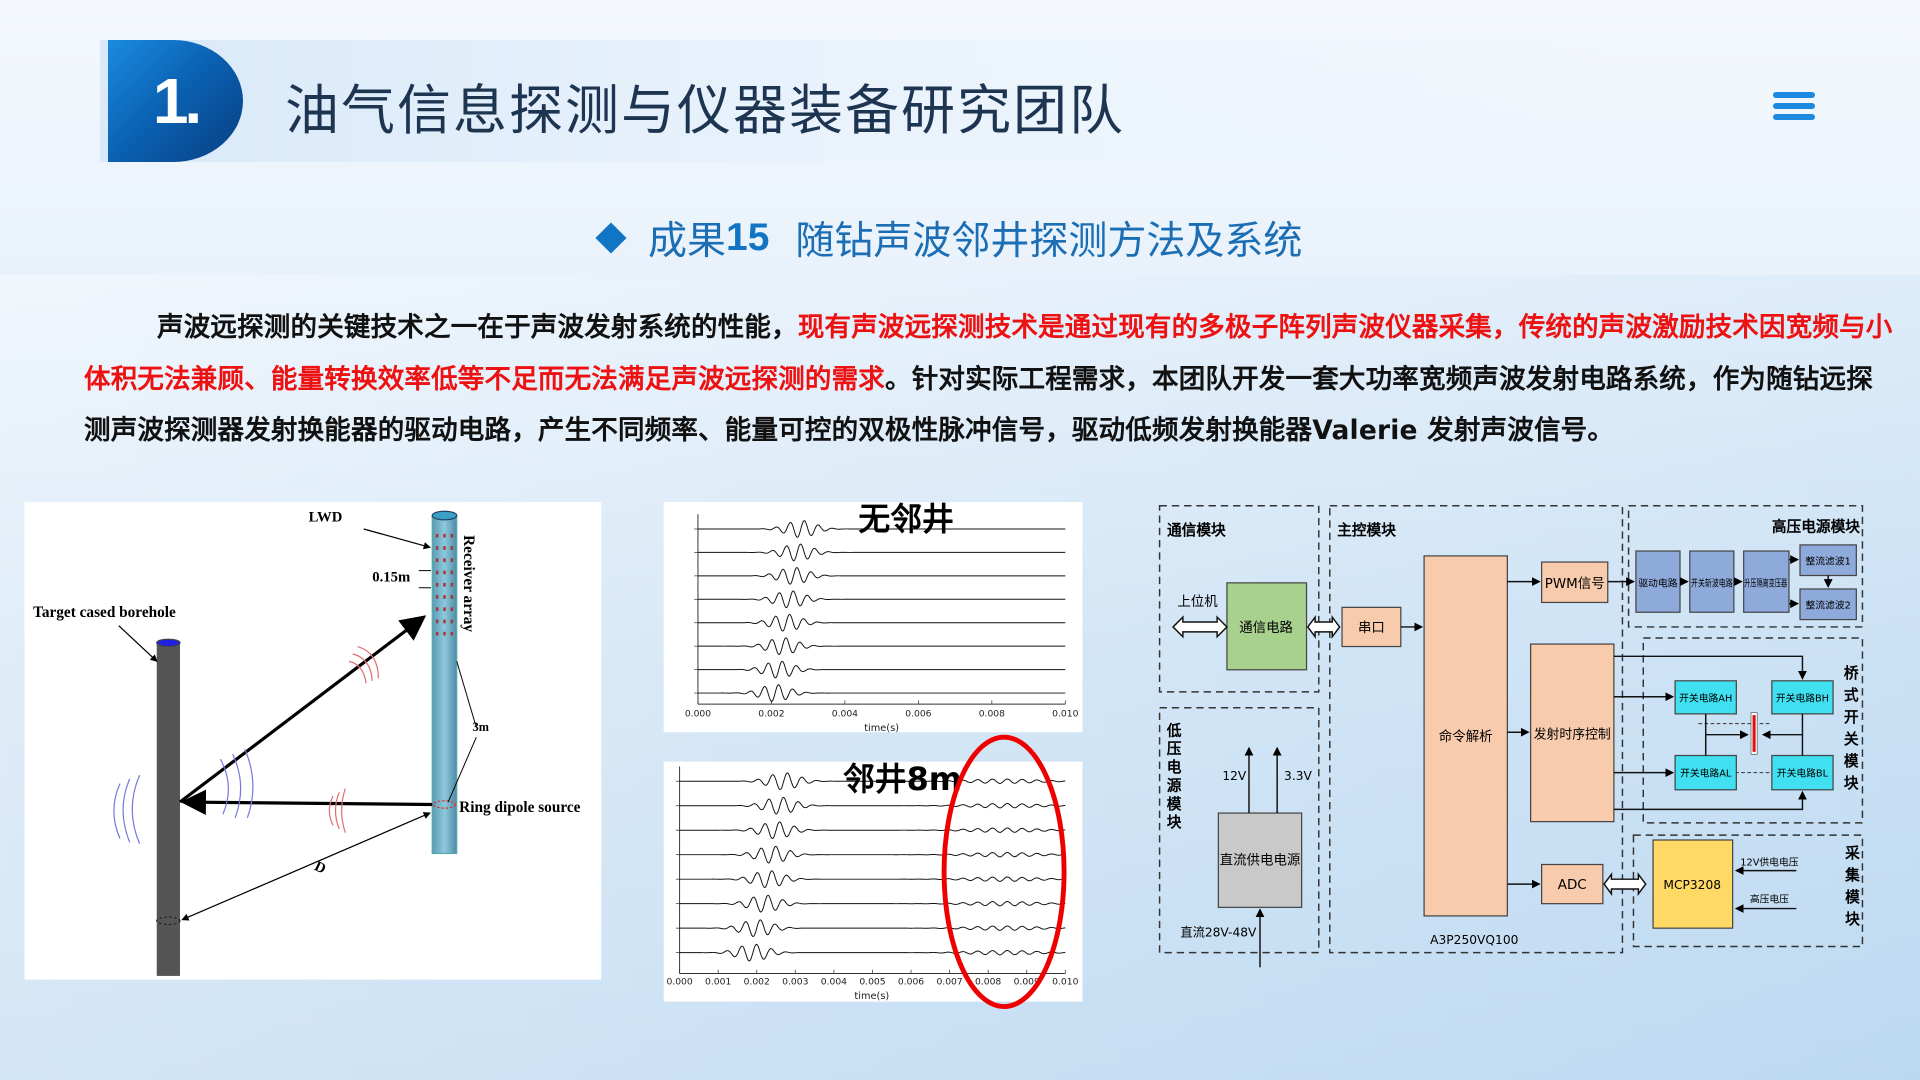 The height and width of the screenshot is (1080, 1920). What do you see at coordinates (1200, 627) in the screenshot?
I see `host-double-arrow-icon` at bounding box center [1200, 627].